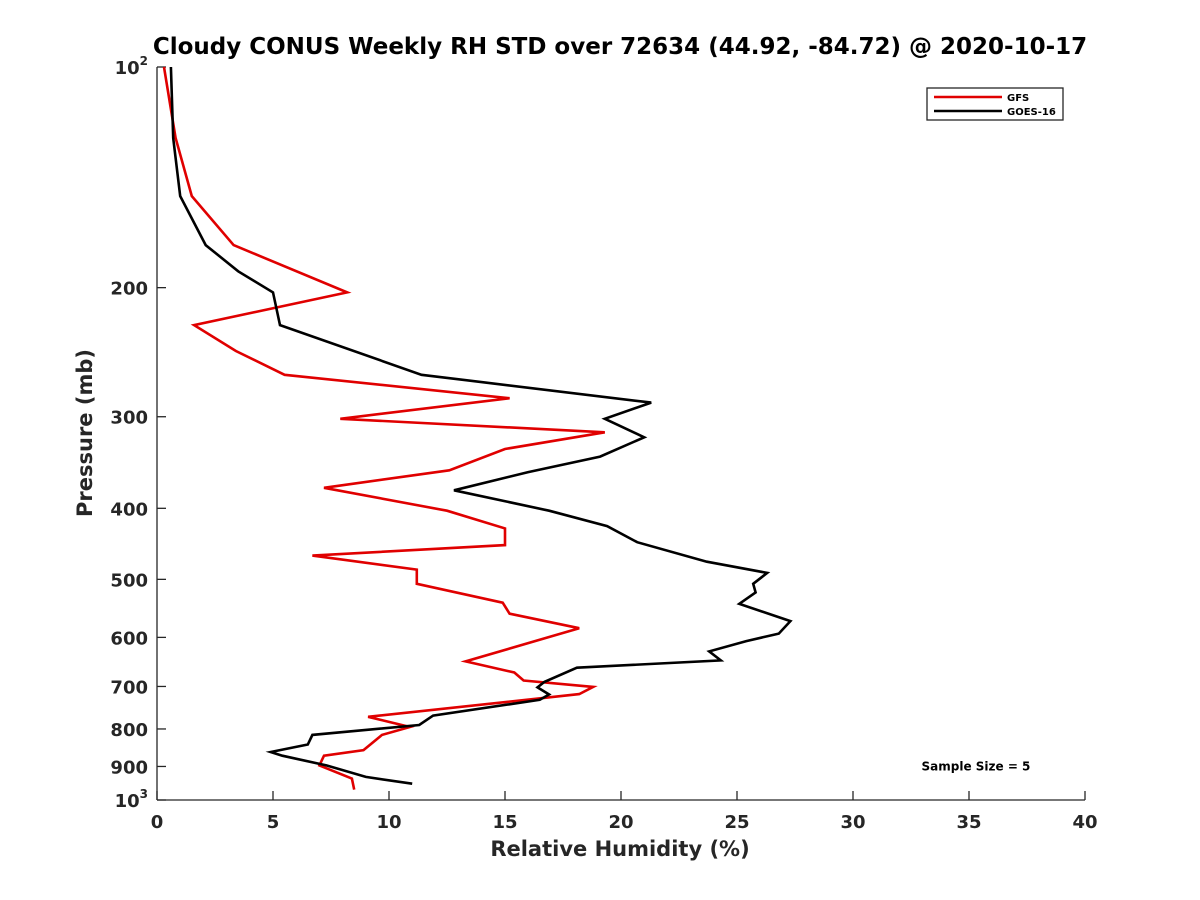 This screenshot has height=900, width=1200. I want to click on x-tick-label: 30, so click(852, 822).